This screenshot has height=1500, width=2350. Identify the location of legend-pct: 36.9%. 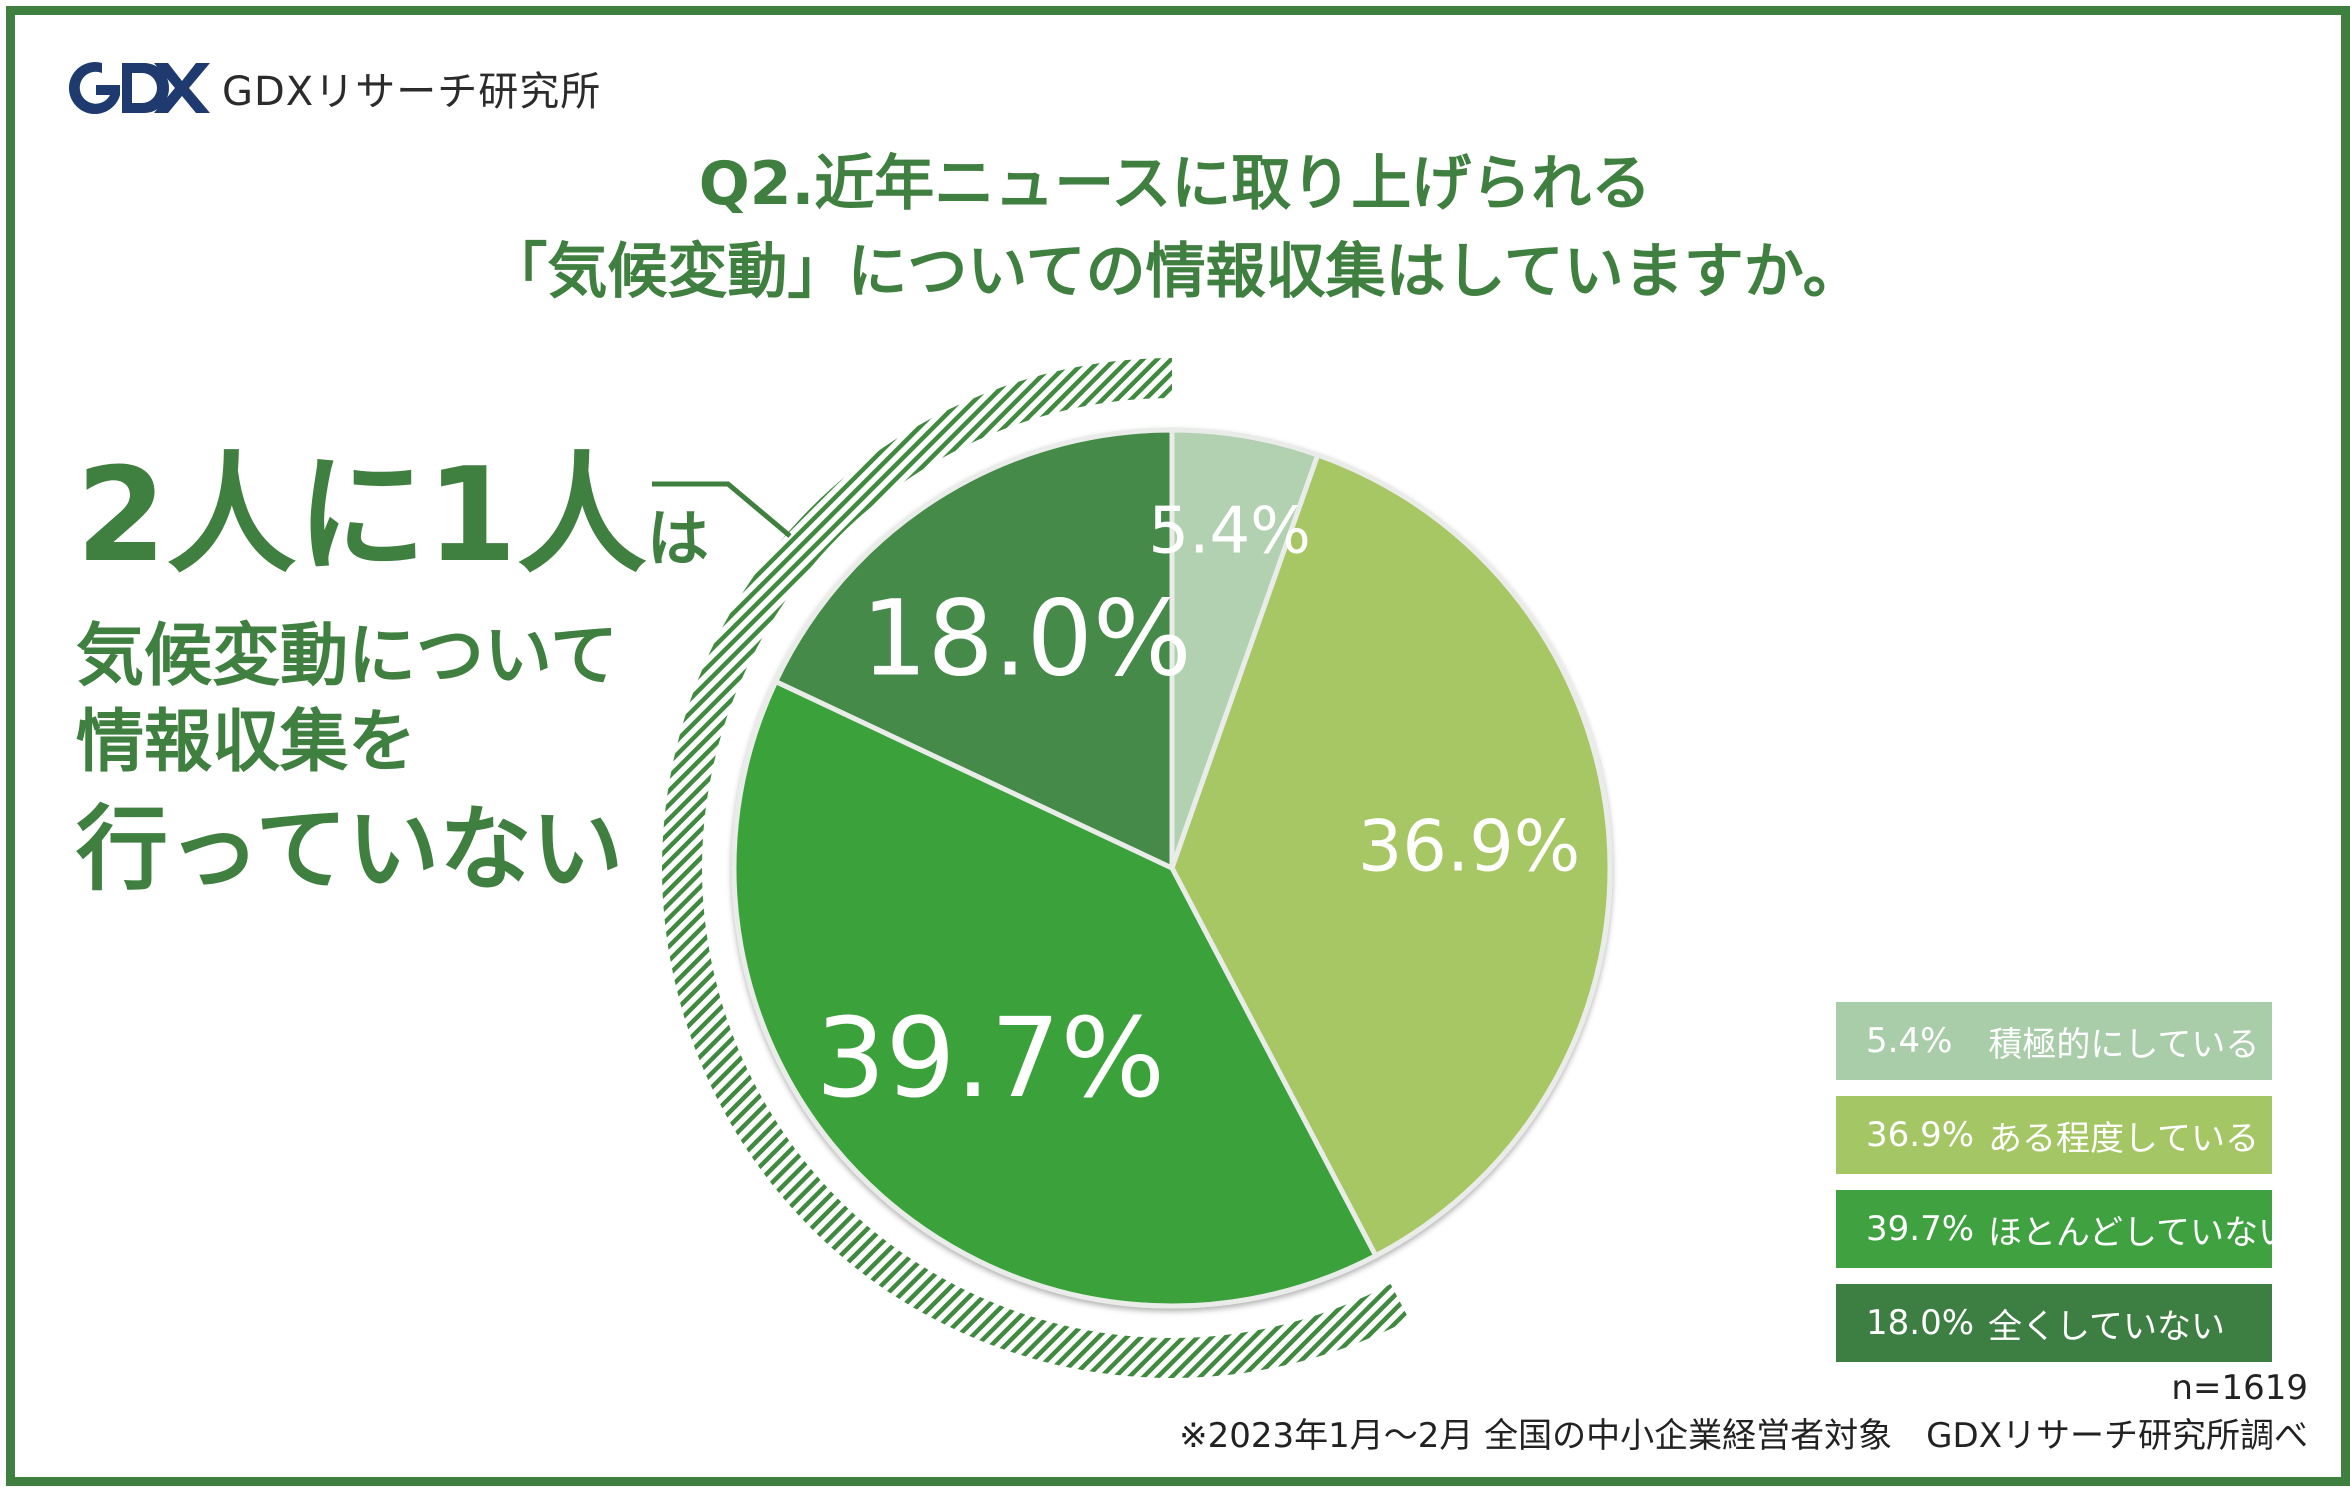
(1920, 1135).